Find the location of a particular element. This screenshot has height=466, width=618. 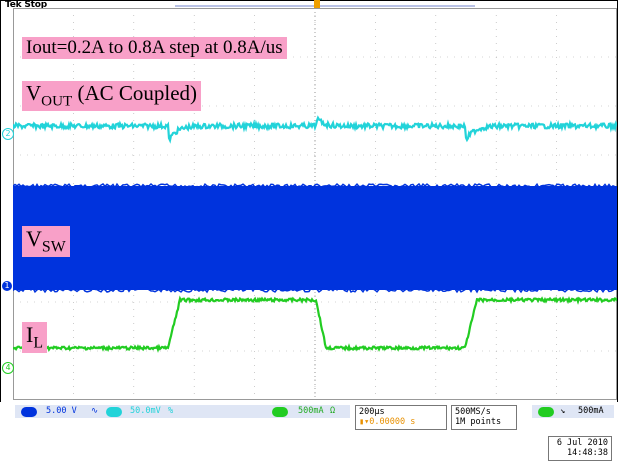

iout-text: Iout=0.2A to 0.8A step at 0.8A/us is located at coordinates (154, 47).